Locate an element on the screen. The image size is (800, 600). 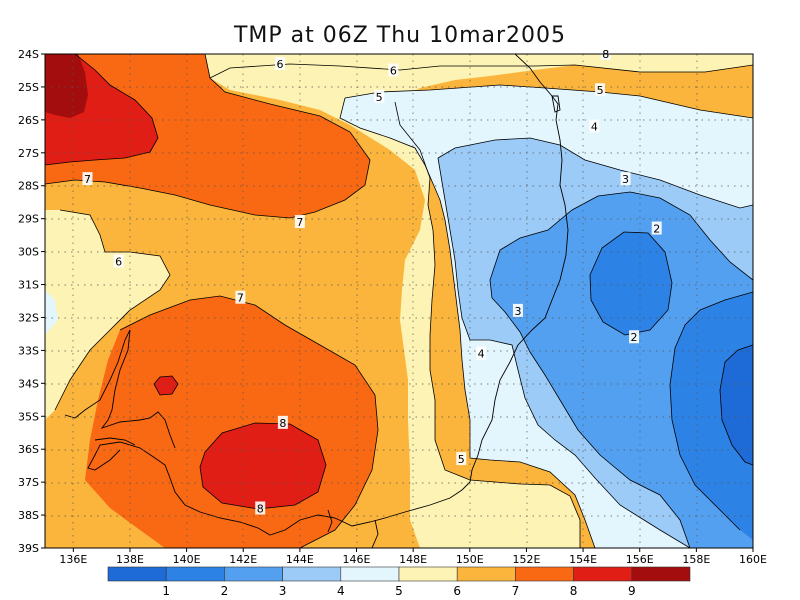
lon-tick-label: 146E is located at coordinates (357, 559).